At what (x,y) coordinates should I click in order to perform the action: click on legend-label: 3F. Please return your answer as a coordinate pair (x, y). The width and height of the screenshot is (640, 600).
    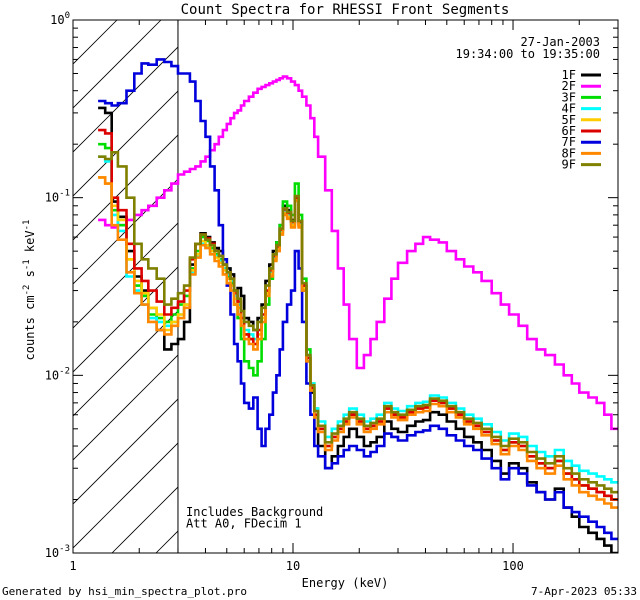
    Looking at the image, I should click on (569, 97).